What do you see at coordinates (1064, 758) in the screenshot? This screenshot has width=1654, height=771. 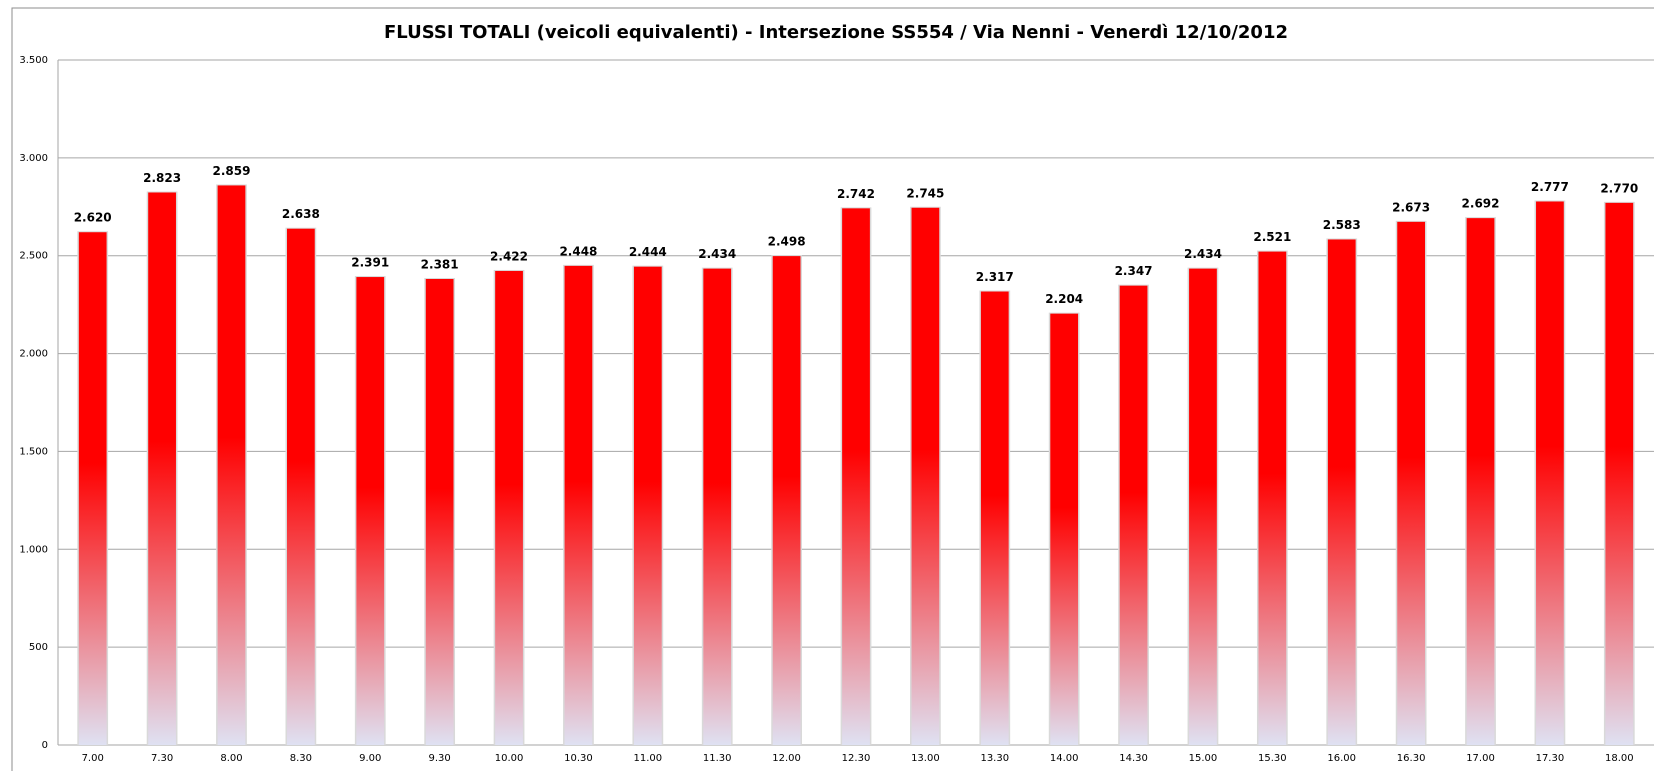 I see `x-tick-label: 14.00` at bounding box center [1064, 758].